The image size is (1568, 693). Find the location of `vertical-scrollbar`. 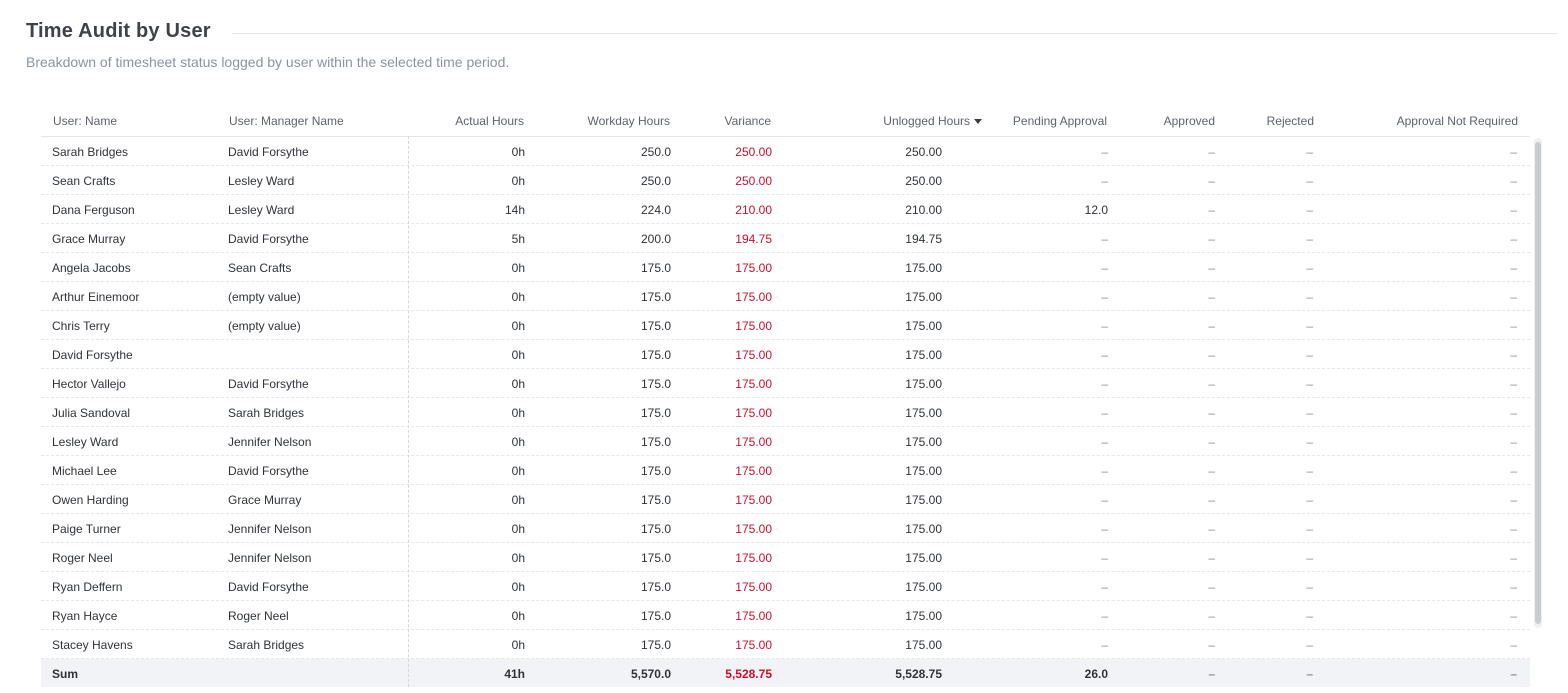

vertical-scrollbar is located at coordinates (1538, 383).